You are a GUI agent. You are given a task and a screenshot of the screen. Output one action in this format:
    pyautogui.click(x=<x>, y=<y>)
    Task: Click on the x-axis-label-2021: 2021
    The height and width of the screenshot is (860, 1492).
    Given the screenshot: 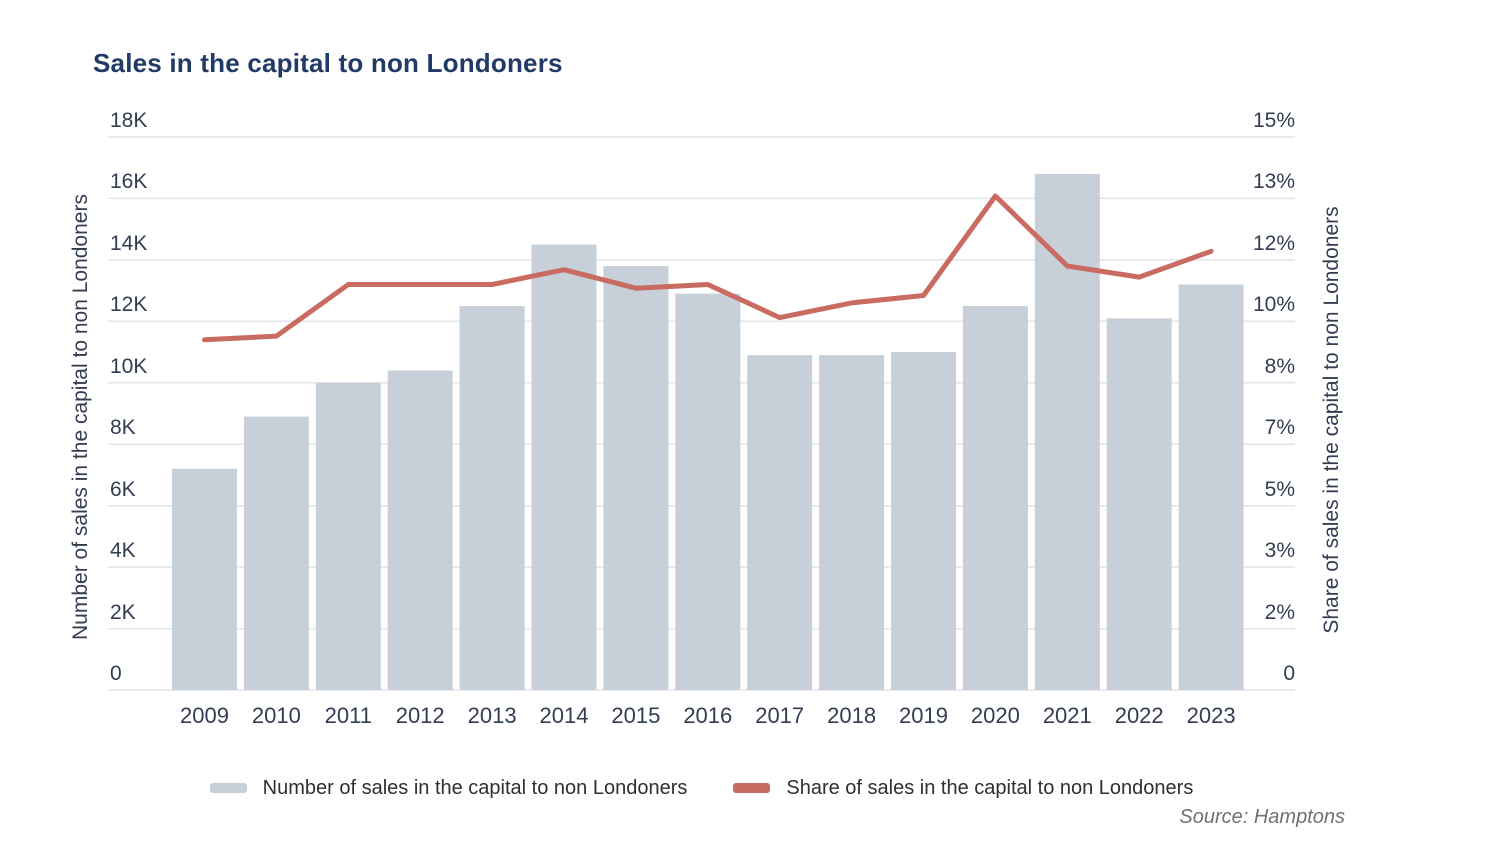 What is the action you would take?
    pyautogui.click(x=1067, y=715)
    